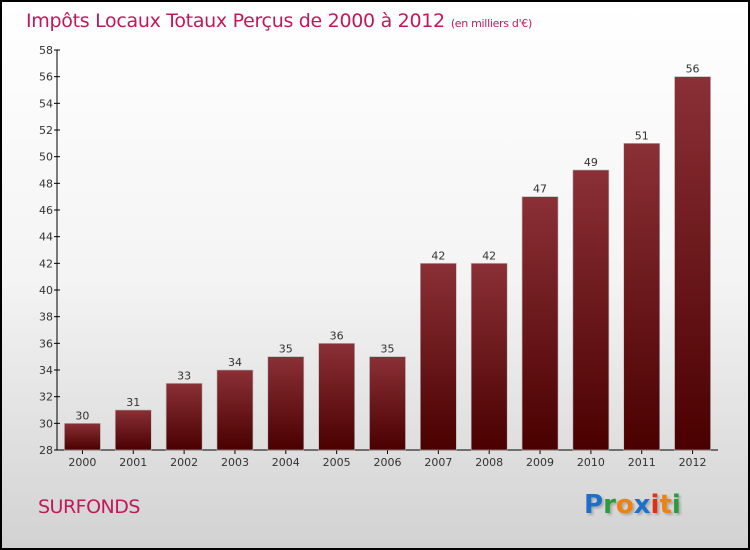 The image size is (750, 550). Describe the element at coordinates (489, 462) in the screenshot. I see `x-tick-label: 2008` at that location.